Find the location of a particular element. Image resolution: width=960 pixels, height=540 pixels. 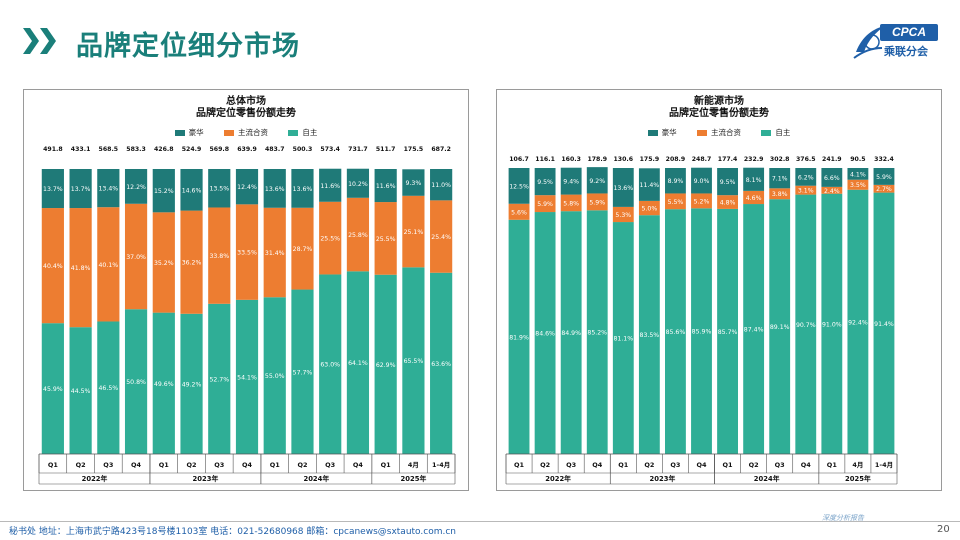

data-label: 91.4% is located at coordinates (884, 324).